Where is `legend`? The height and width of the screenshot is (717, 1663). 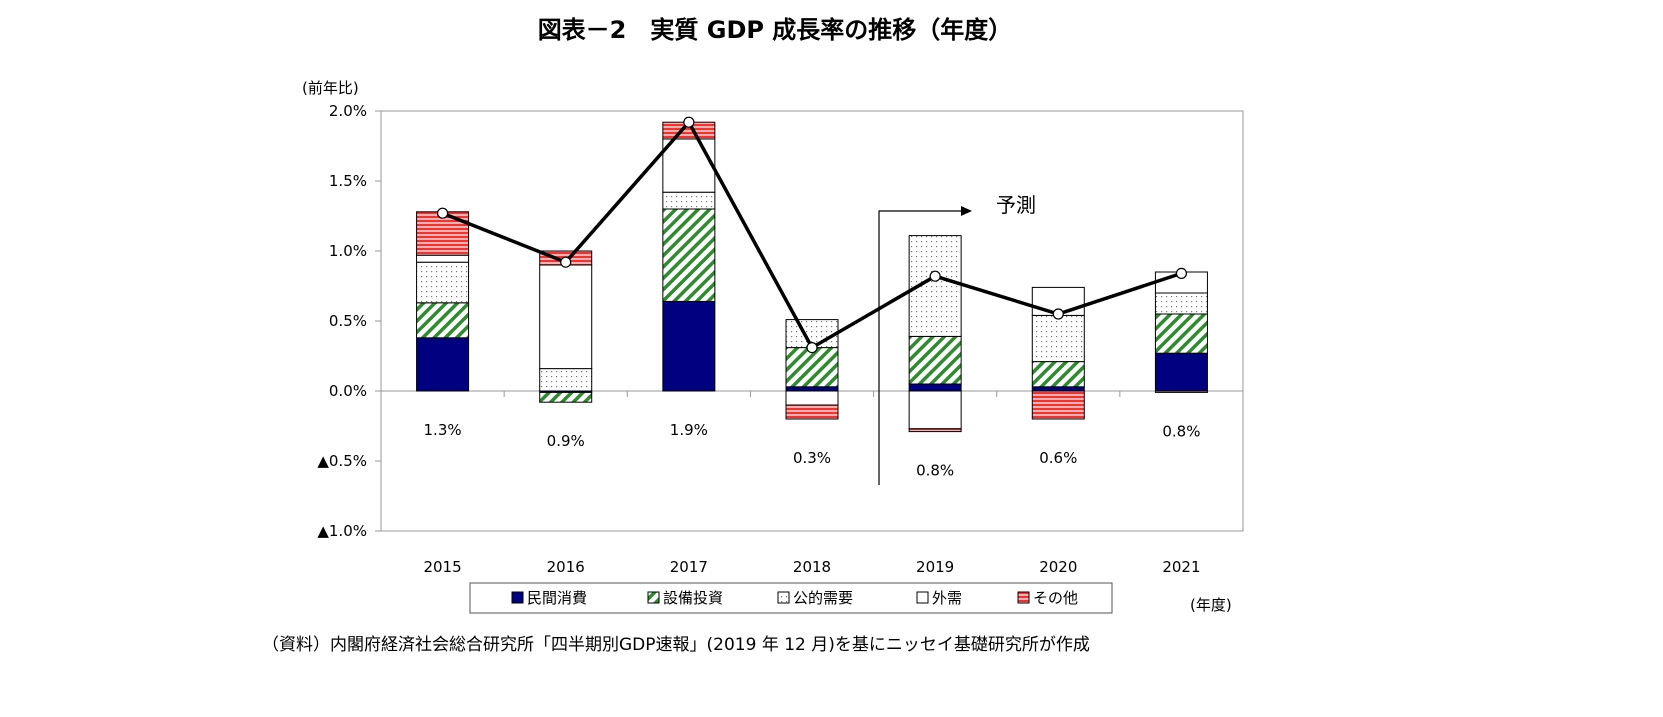
legend is located at coordinates (791, 598).